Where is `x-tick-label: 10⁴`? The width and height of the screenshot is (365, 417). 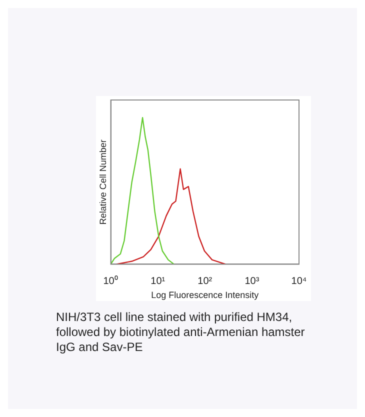 x-tick-label: 10⁴ is located at coordinates (299, 281).